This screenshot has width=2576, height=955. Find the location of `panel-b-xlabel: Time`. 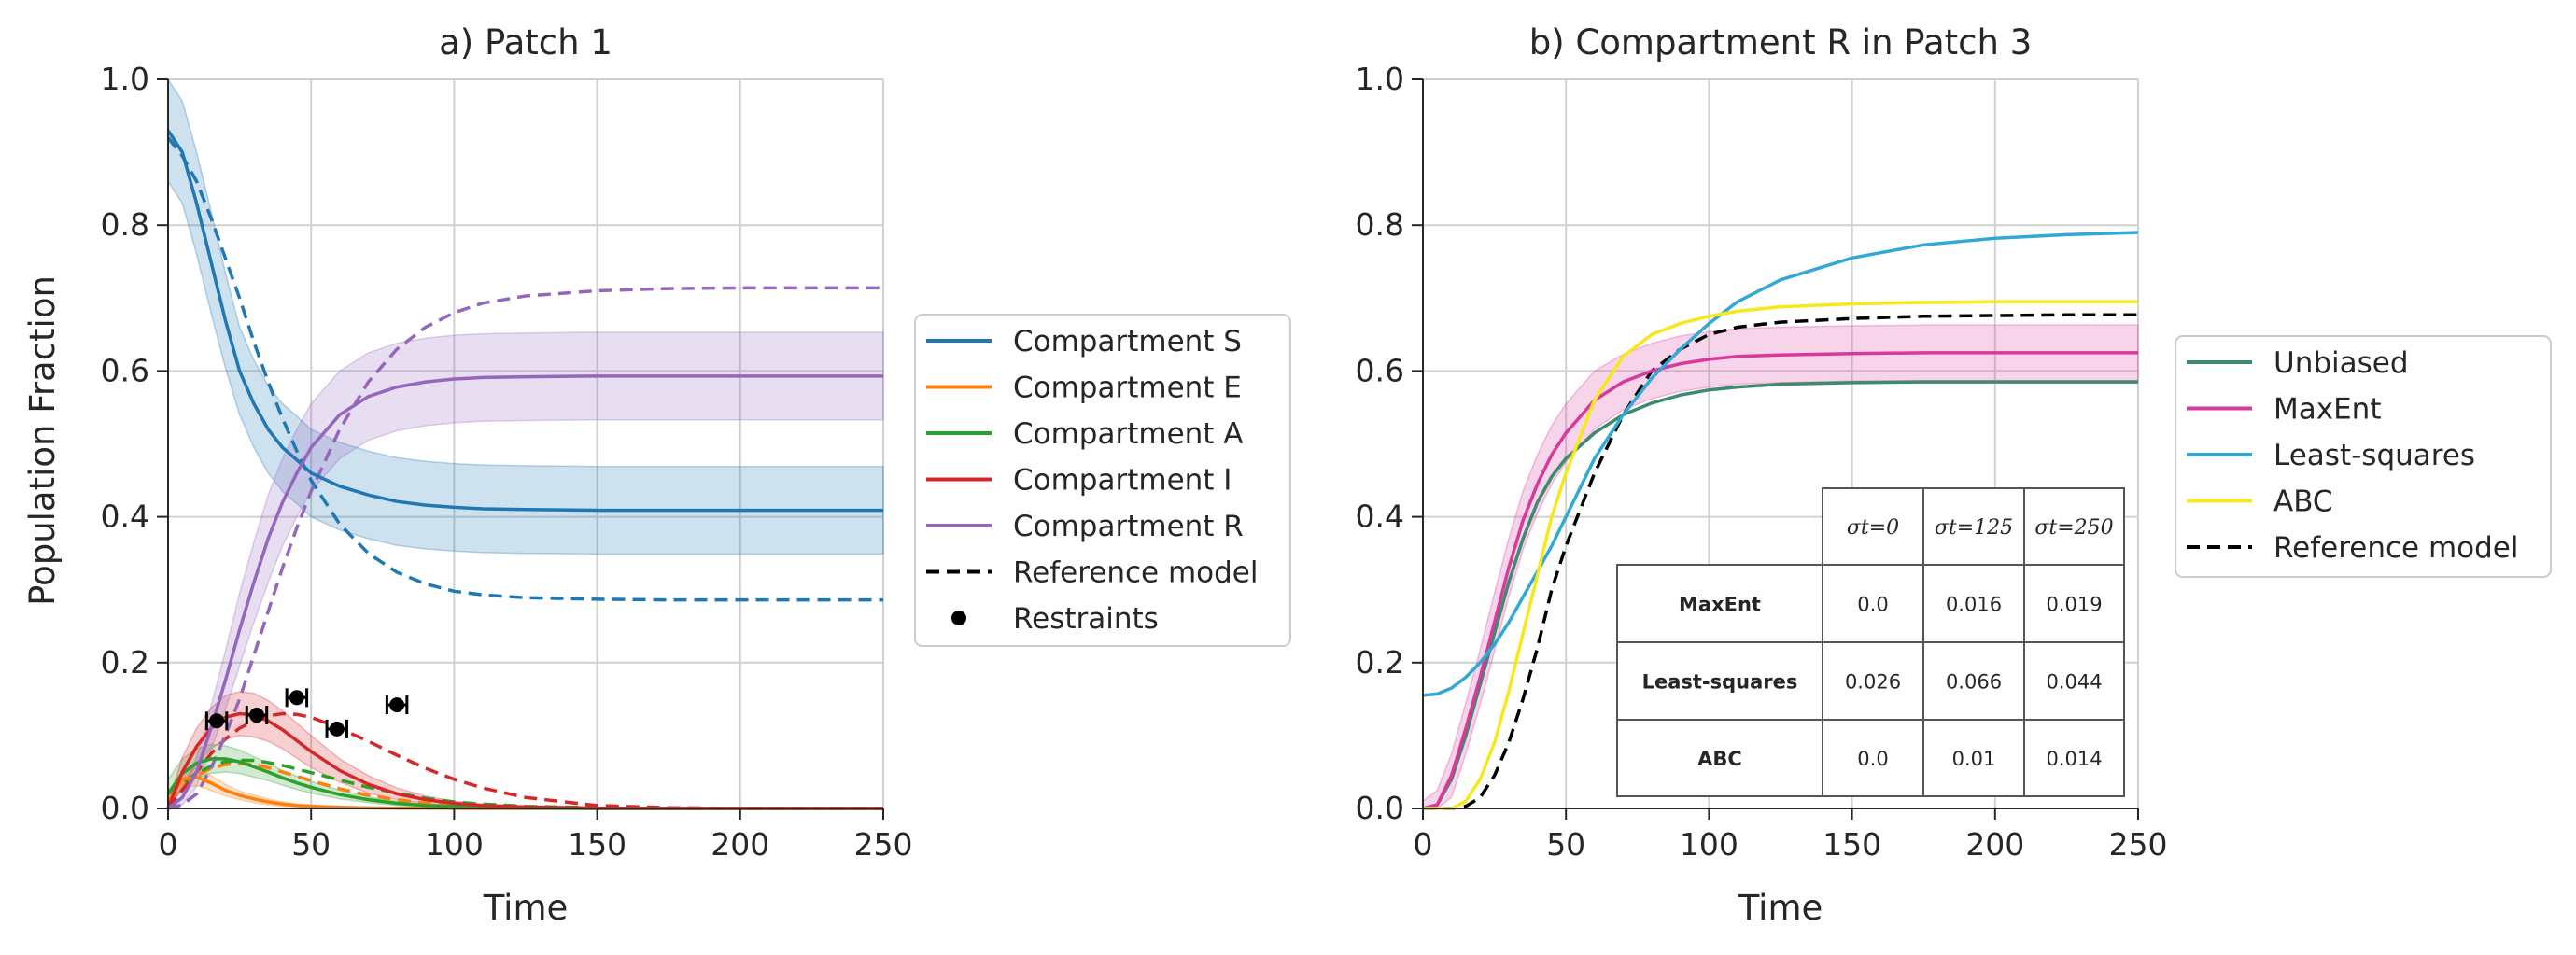

panel-b-xlabel: Time is located at coordinates (1780, 908).